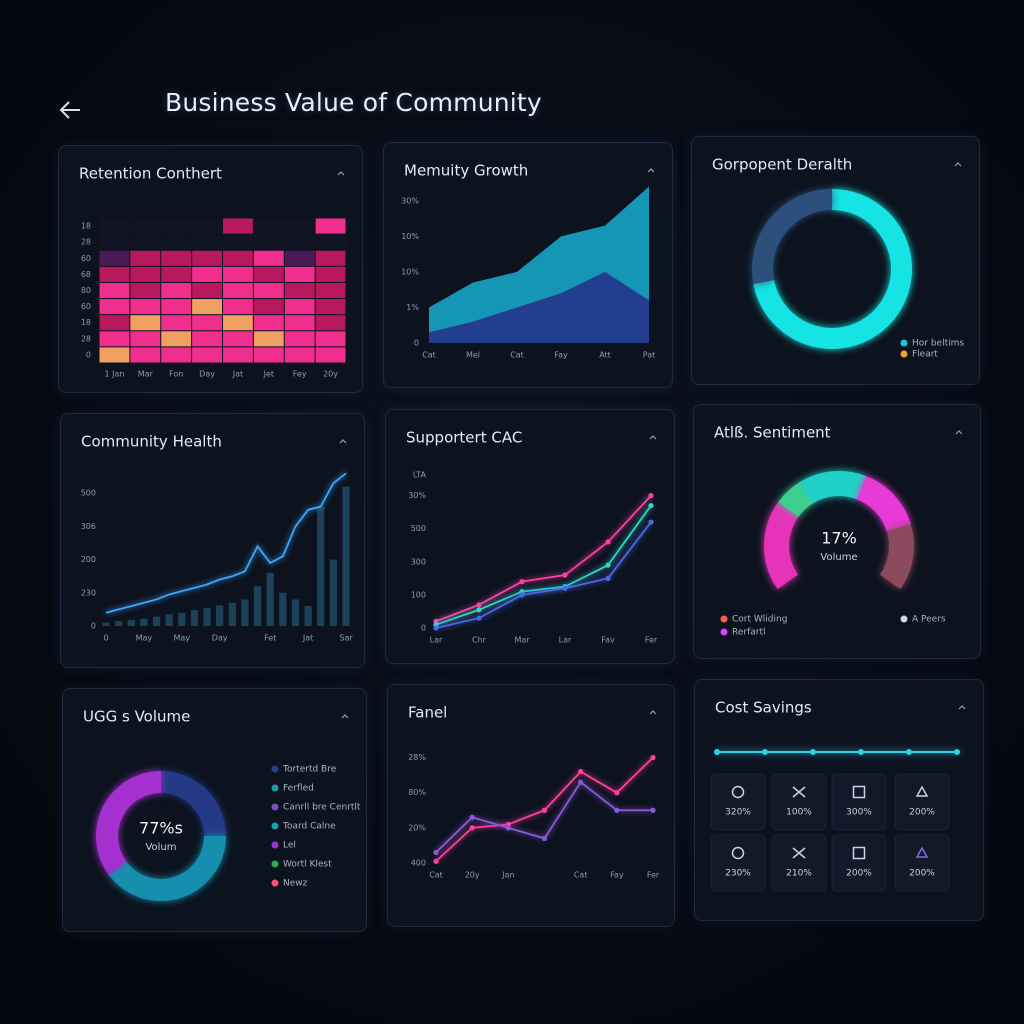 This screenshot has width=1024, height=1024. I want to click on legend-label: Wortl Klest, so click(307, 865).